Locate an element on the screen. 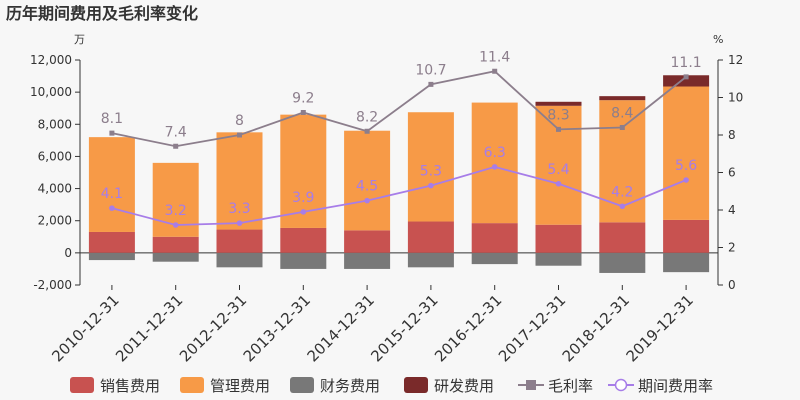  left-axis-unit: 万 is located at coordinates (79, 39).